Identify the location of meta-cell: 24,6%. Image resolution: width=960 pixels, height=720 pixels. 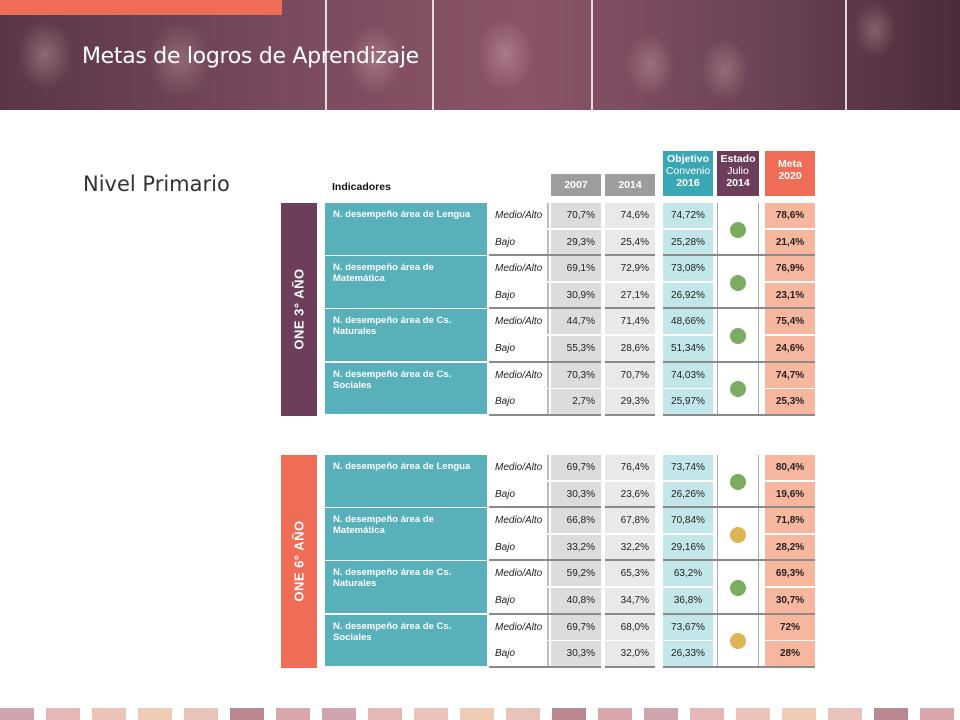
(790, 348).